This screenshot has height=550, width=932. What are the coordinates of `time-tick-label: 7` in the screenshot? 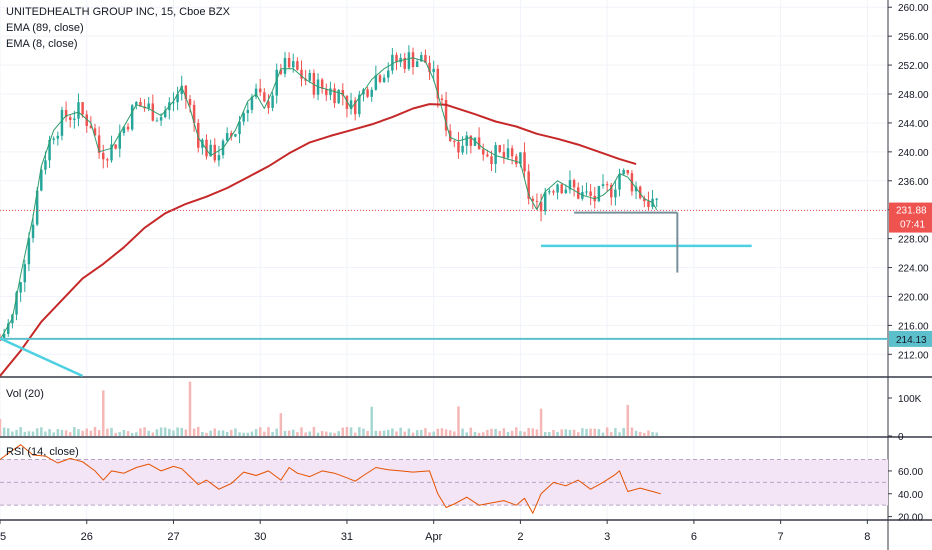 It's located at (781, 537).